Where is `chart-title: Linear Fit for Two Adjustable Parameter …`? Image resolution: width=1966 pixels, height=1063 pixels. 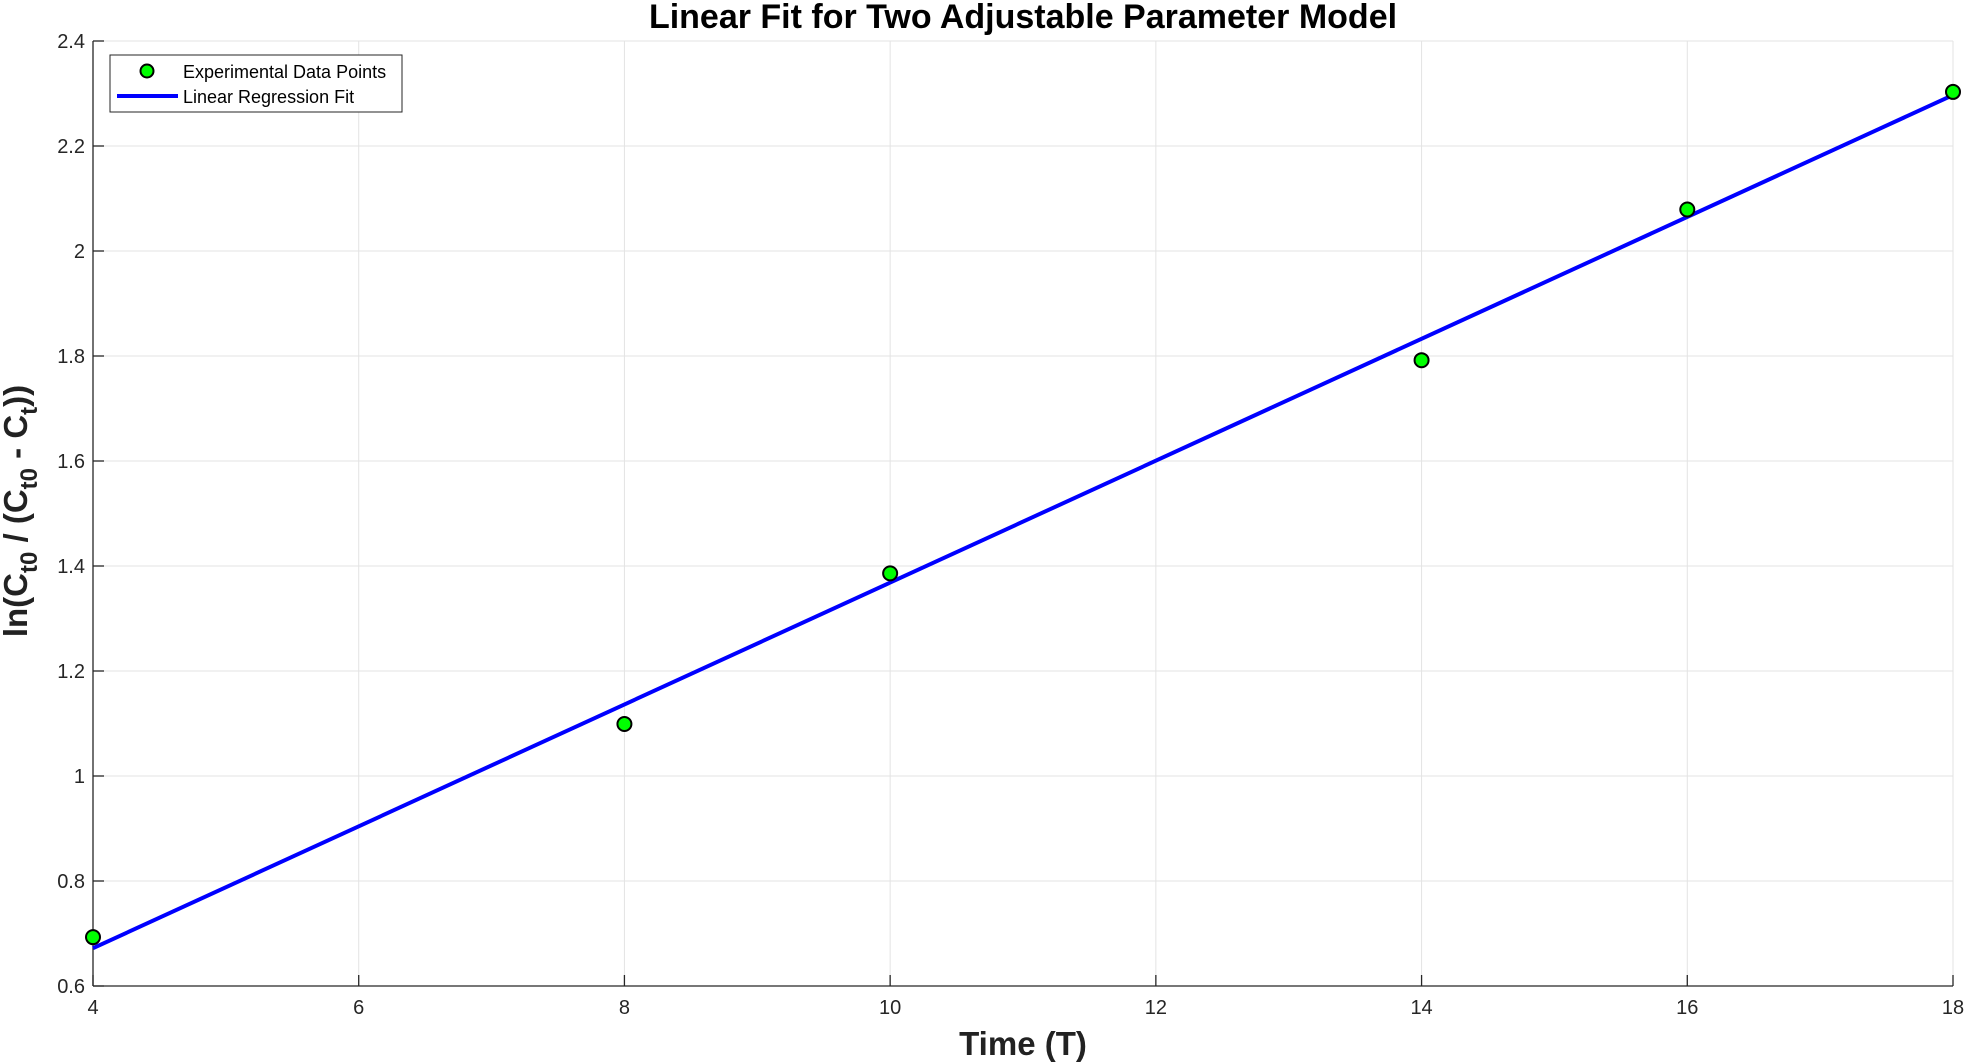
chart-title: Linear Fit for Two Adjustable Parameter … is located at coordinates (1023, 18).